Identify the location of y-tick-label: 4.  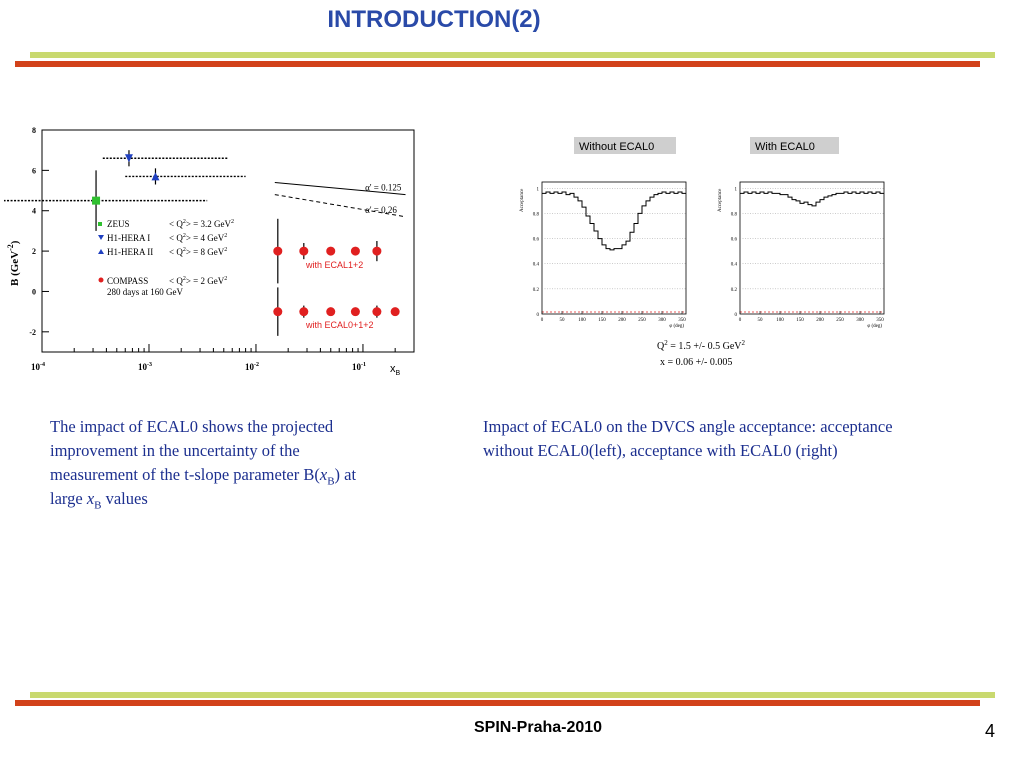
(34, 211).